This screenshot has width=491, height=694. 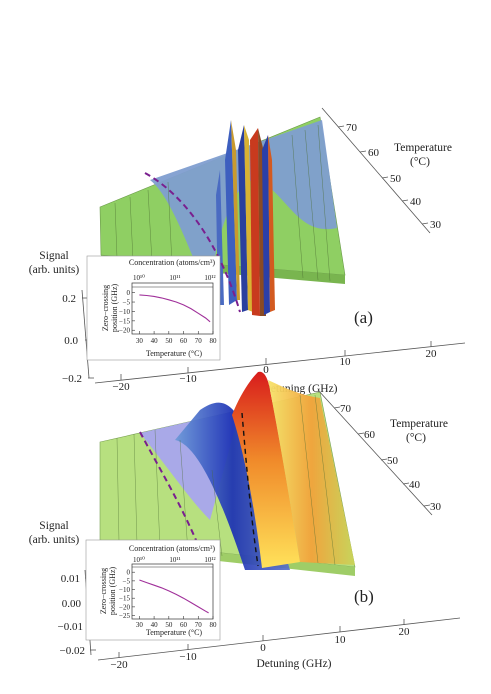 What do you see at coordinates (69, 299) in the screenshot?
I see `signal-tick-a-0: 0.2` at bounding box center [69, 299].